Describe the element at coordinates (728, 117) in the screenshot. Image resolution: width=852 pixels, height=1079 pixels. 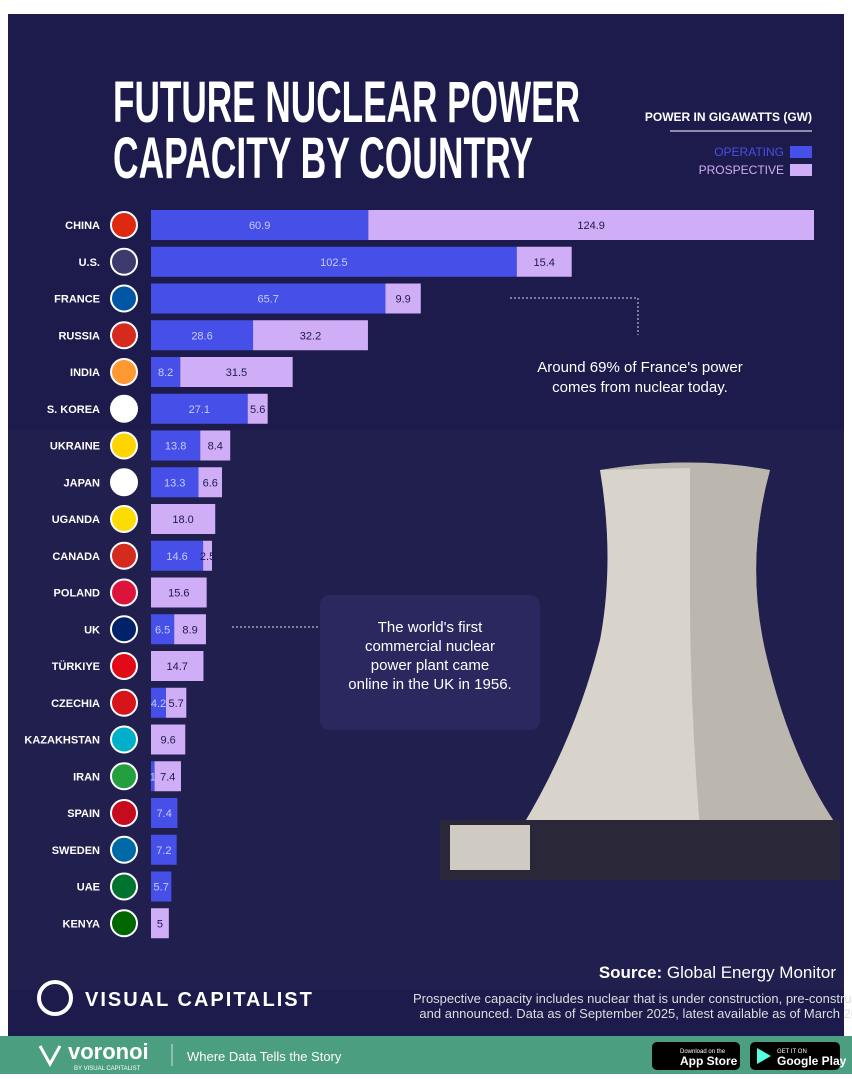
I see `legend-title: POWER IN GIGAWATTS (GW)` at that location.